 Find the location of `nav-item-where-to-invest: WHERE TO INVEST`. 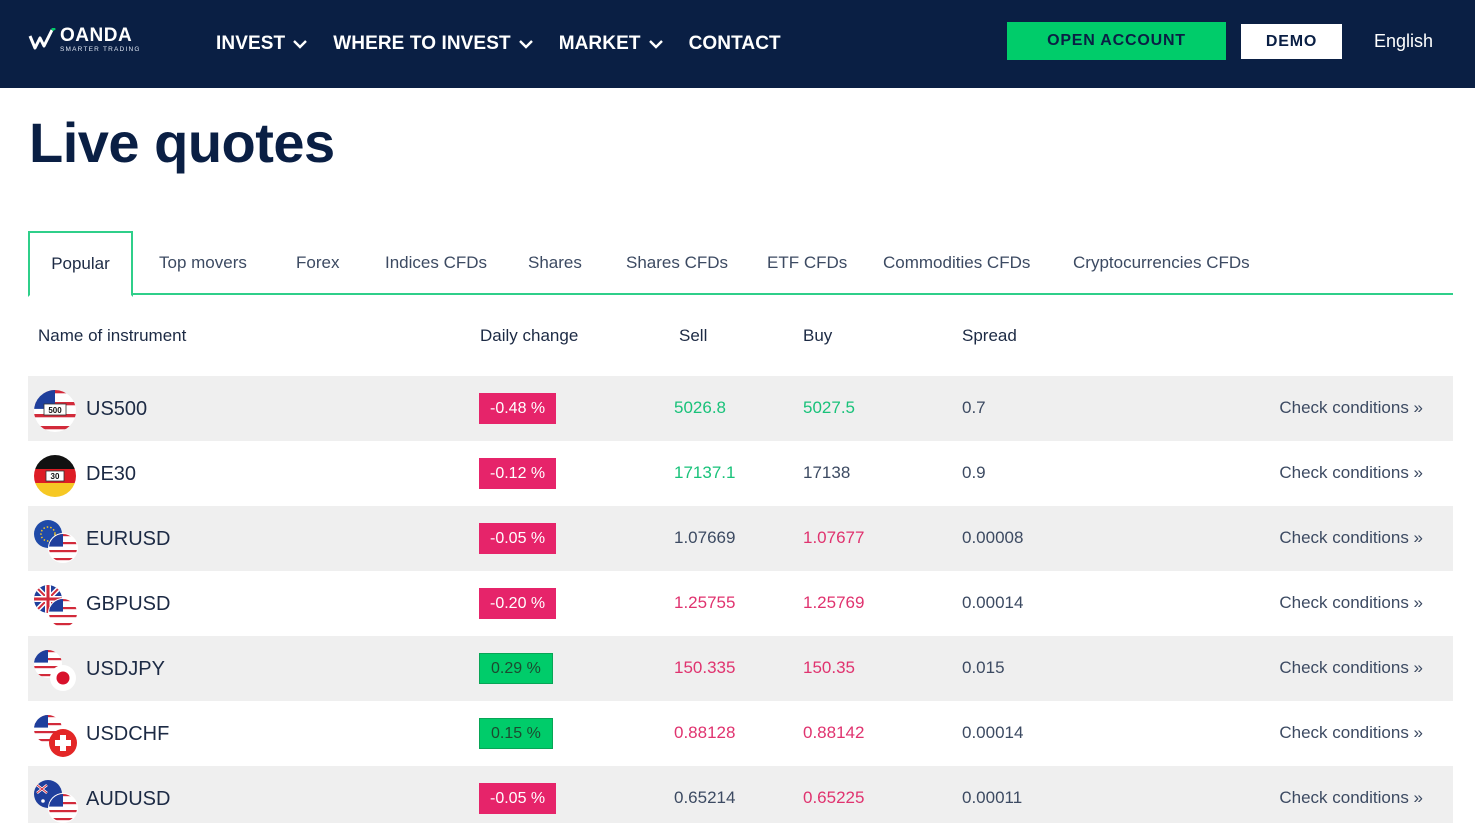

nav-item-where-to-invest: WHERE TO INVEST is located at coordinates (433, 44).